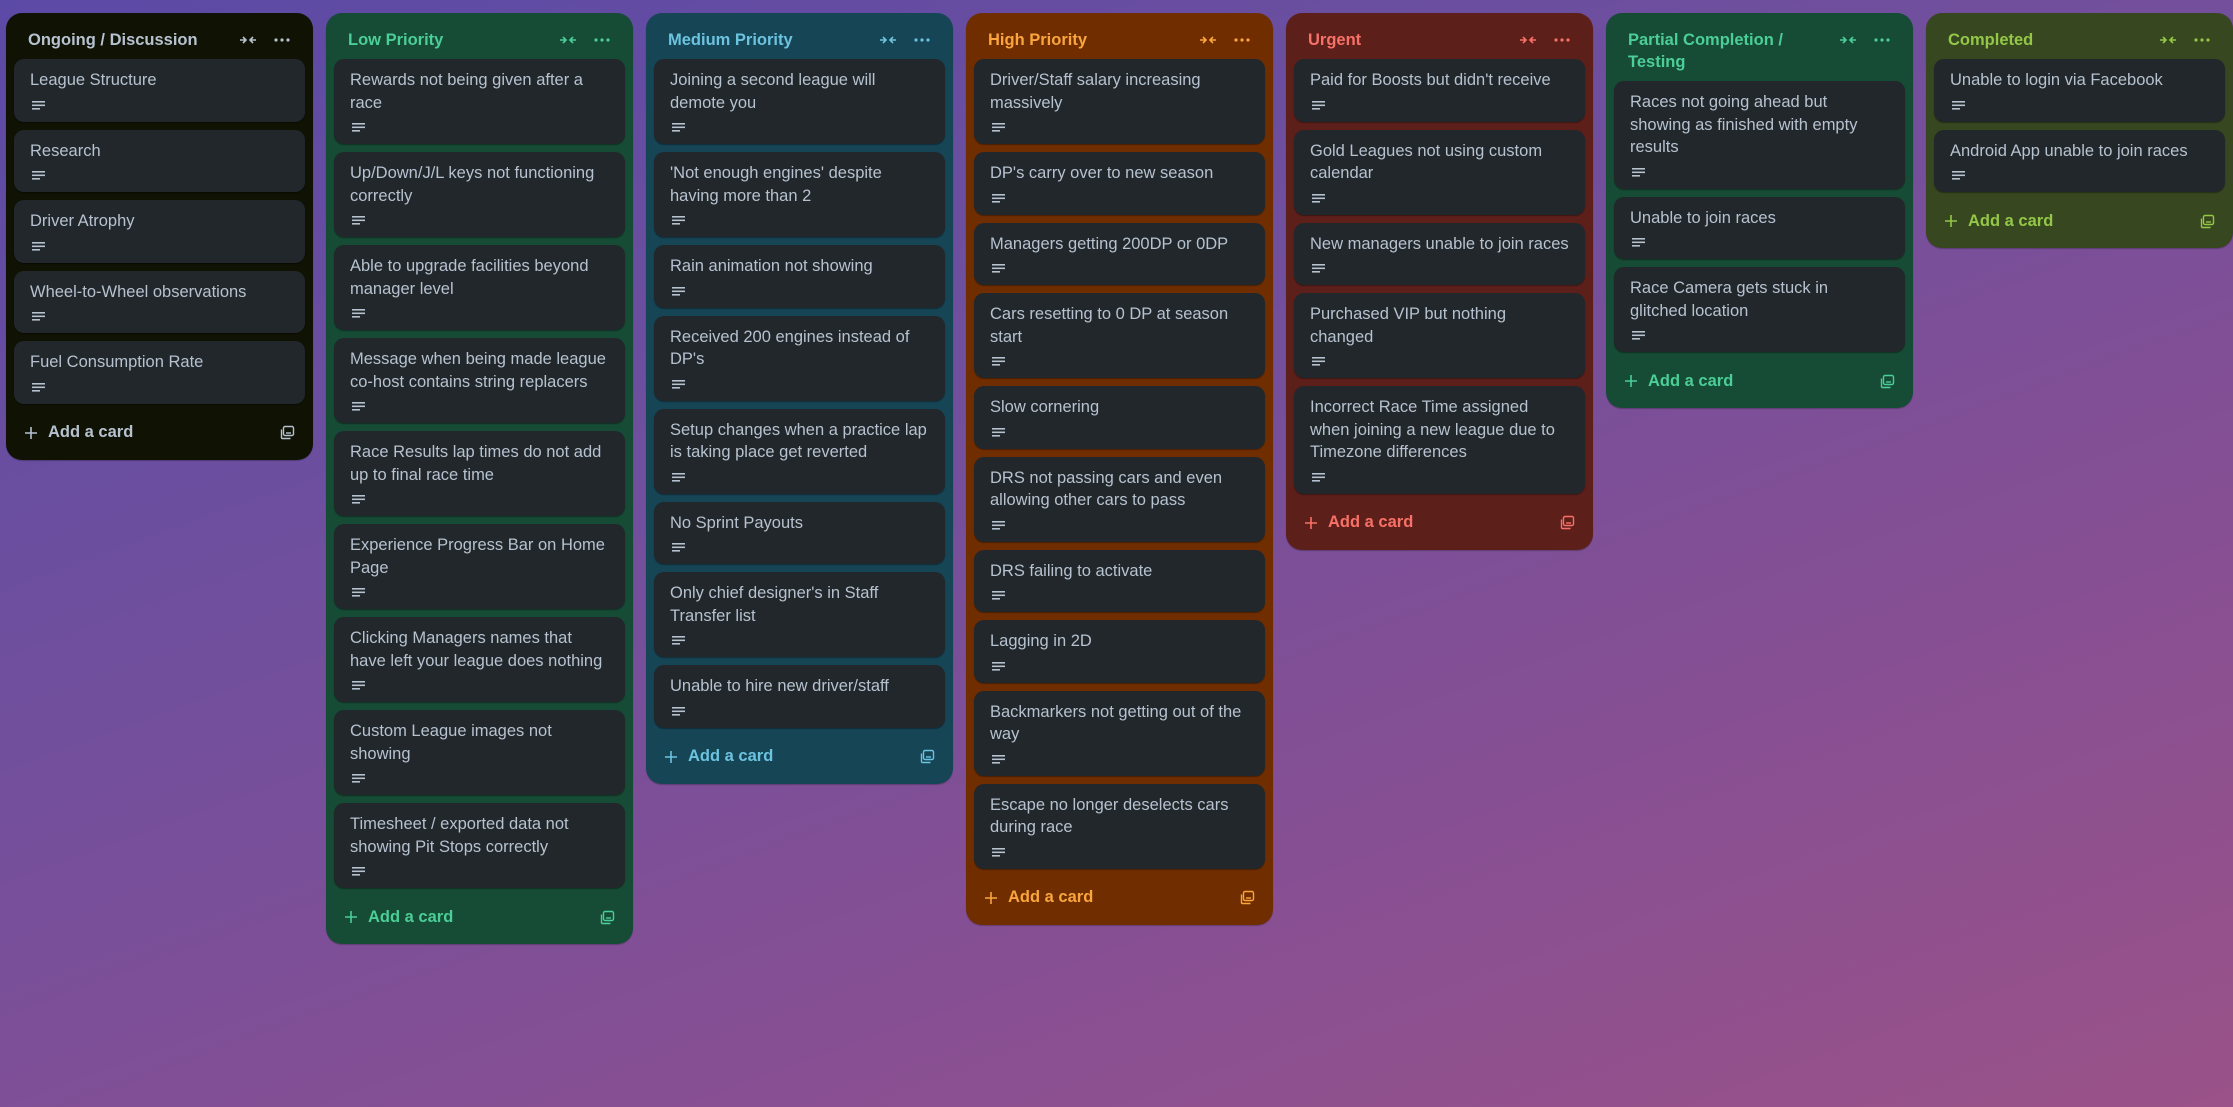 This screenshot has width=2233, height=1107. Describe the element at coordinates (1335, 40) in the screenshot. I see `list-title: Urgent` at that location.